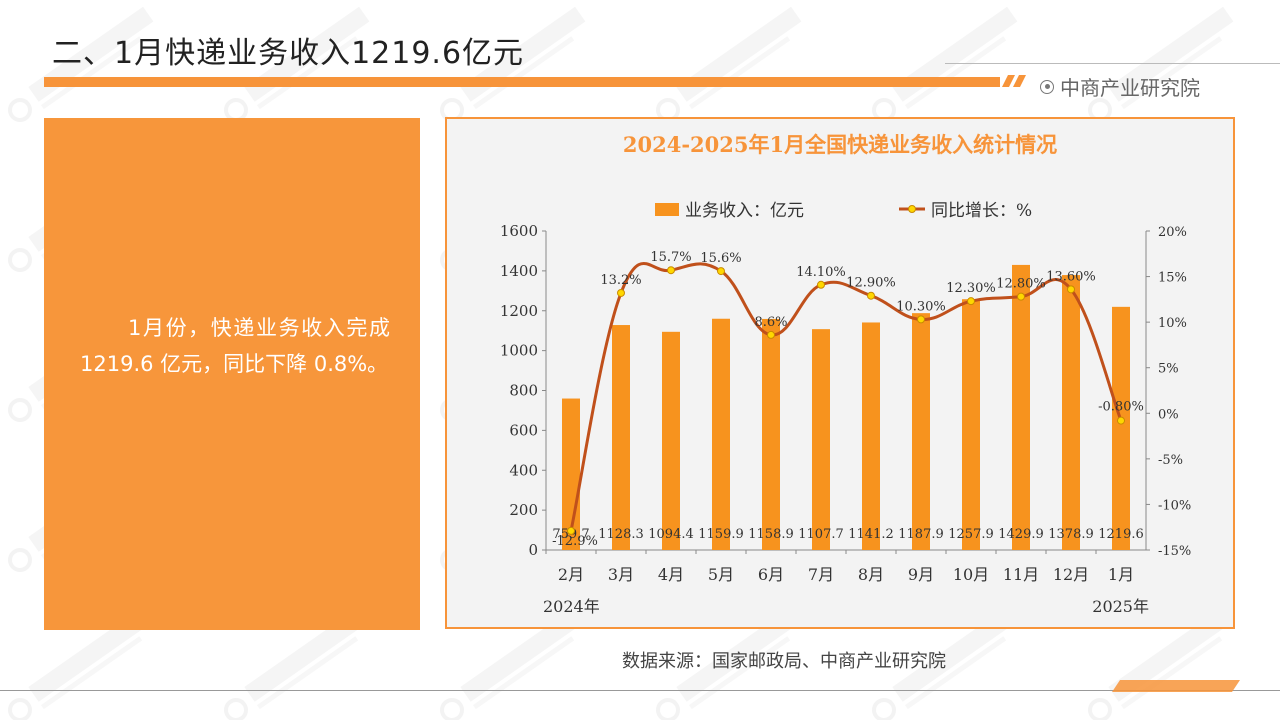 This screenshot has width=1280, height=724. Describe the element at coordinates (921, 534) in the screenshot. I see `bar-value-label: 1187.9` at that location.